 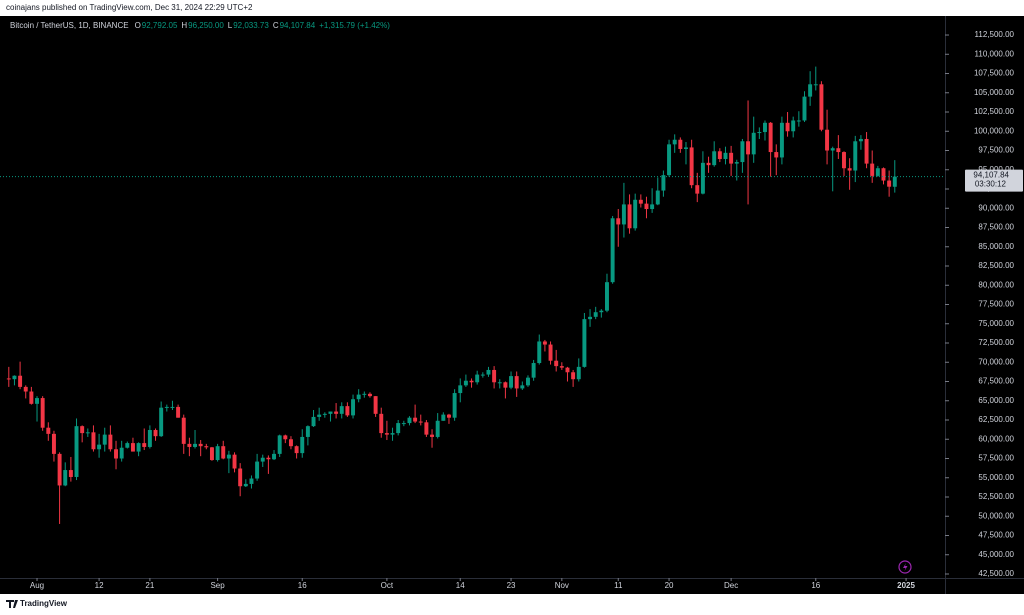 I want to click on legend-value: 92,792.05, so click(x=160, y=25).